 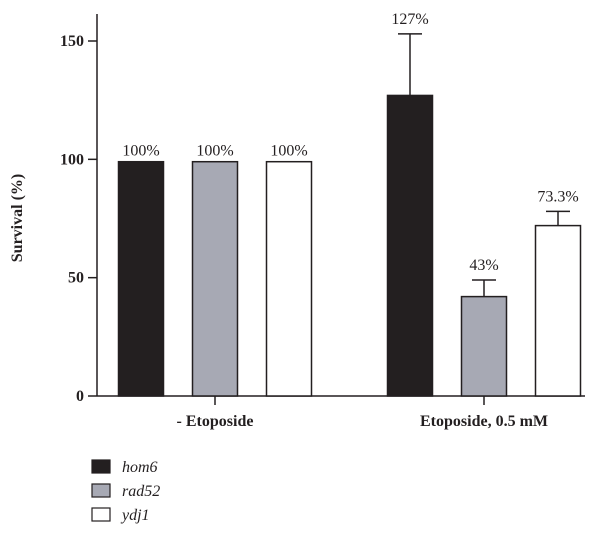 I want to click on data-label-ydj1: 100%, so click(x=288, y=151).